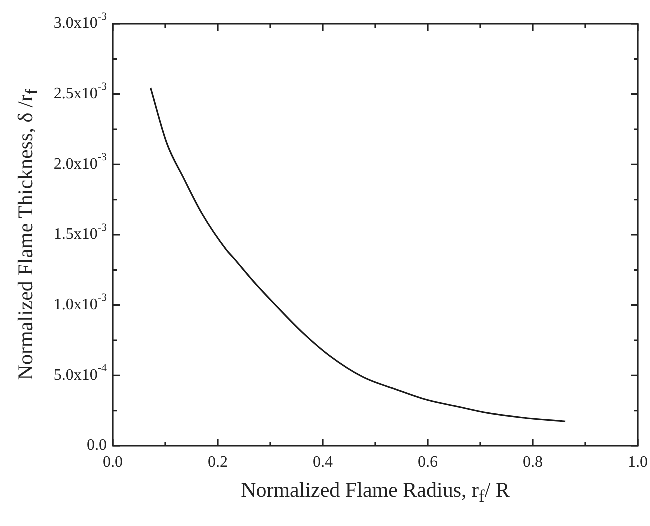 This screenshot has height=526, width=650. Describe the element at coordinates (323, 463) in the screenshot. I see `x-tick-label: 0.4` at that location.